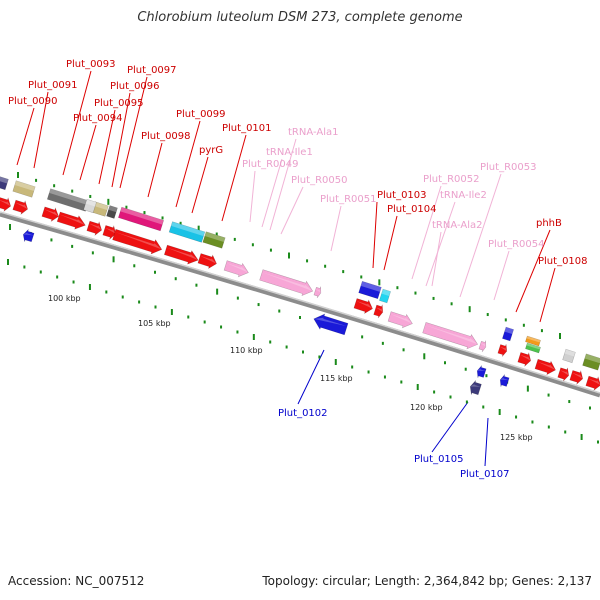  What do you see at coordinates (533, 341) in the screenshot?
I see `feature-block-orange` at bounding box center [533, 341].